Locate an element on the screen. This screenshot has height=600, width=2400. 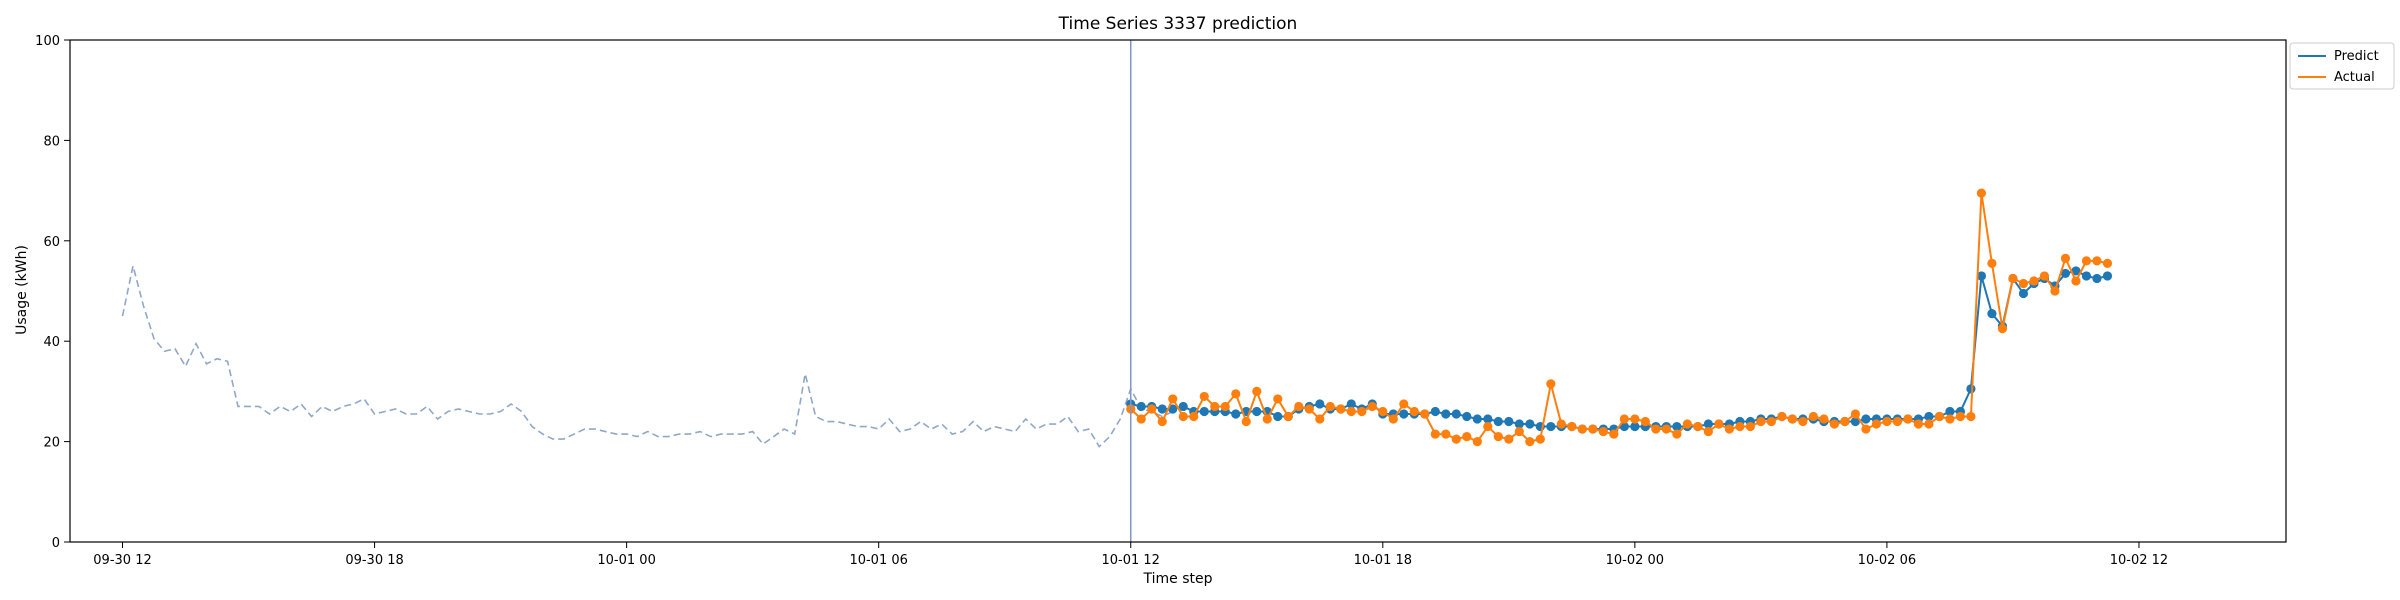
y-tick-label: 100 is located at coordinates (47, 41).